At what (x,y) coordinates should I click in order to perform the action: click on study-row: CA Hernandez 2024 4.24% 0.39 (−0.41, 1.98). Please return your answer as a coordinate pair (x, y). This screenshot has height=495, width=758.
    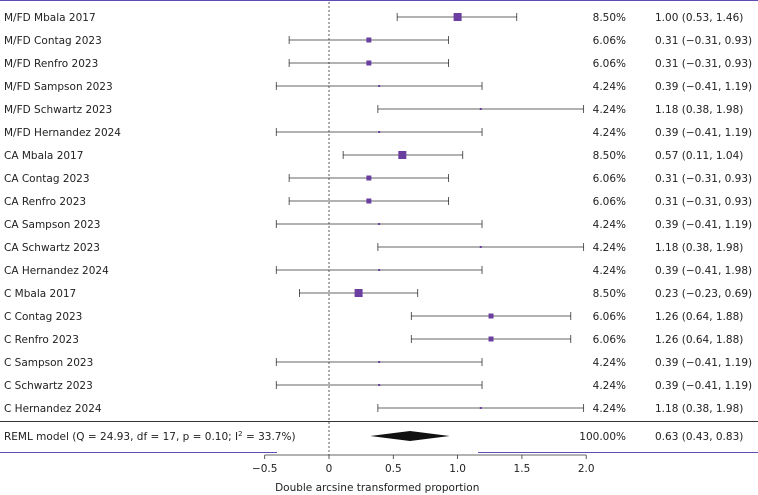
    Looking at the image, I should click on (378, 271).